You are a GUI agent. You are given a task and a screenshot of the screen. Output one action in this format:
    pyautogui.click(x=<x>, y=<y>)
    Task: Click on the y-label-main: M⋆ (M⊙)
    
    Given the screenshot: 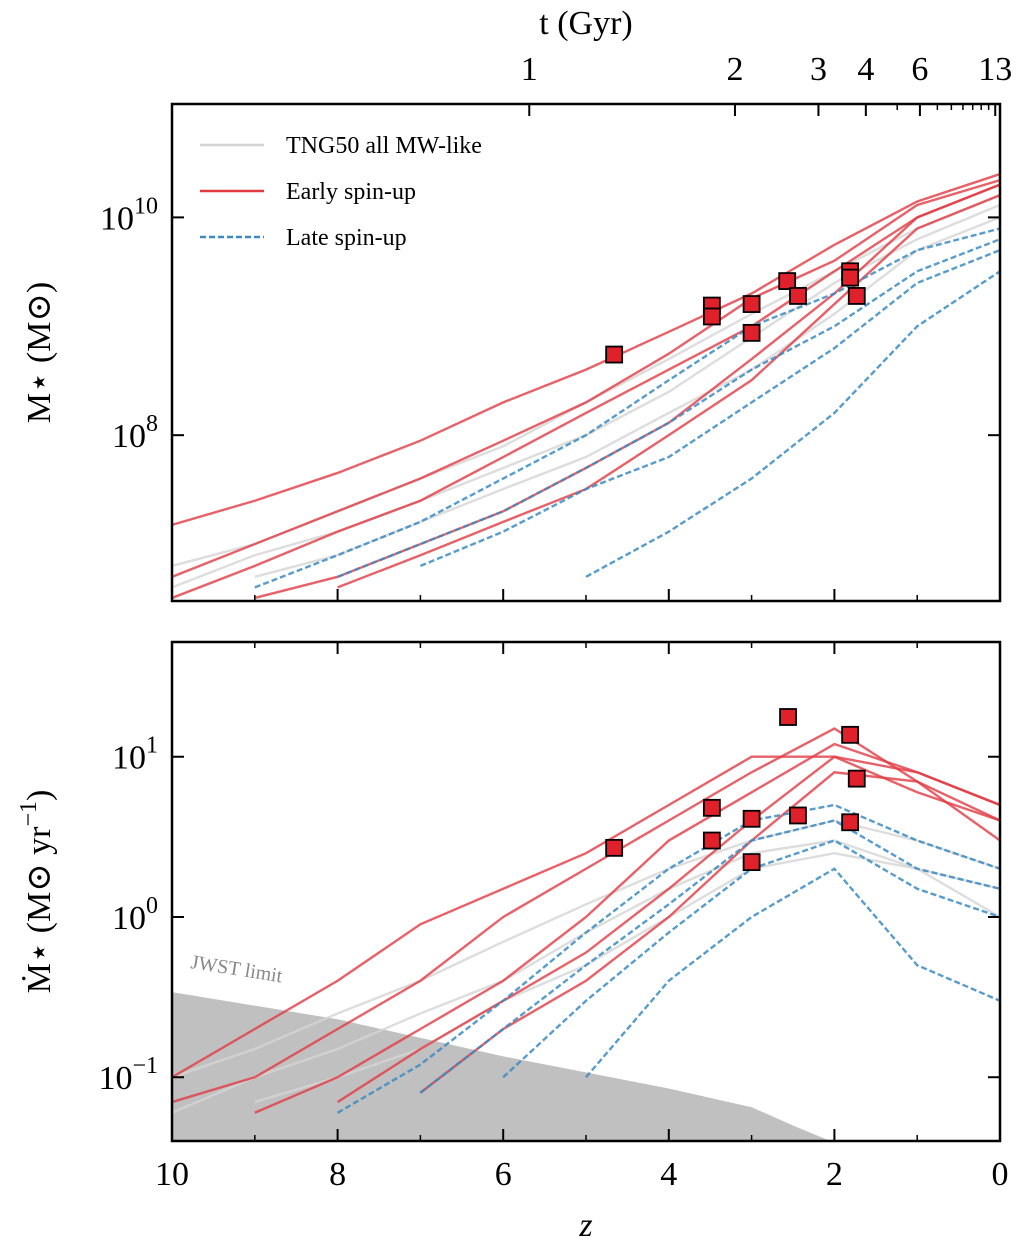 What is the action you would take?
    pyautogui.click(x=39, y=352)
    